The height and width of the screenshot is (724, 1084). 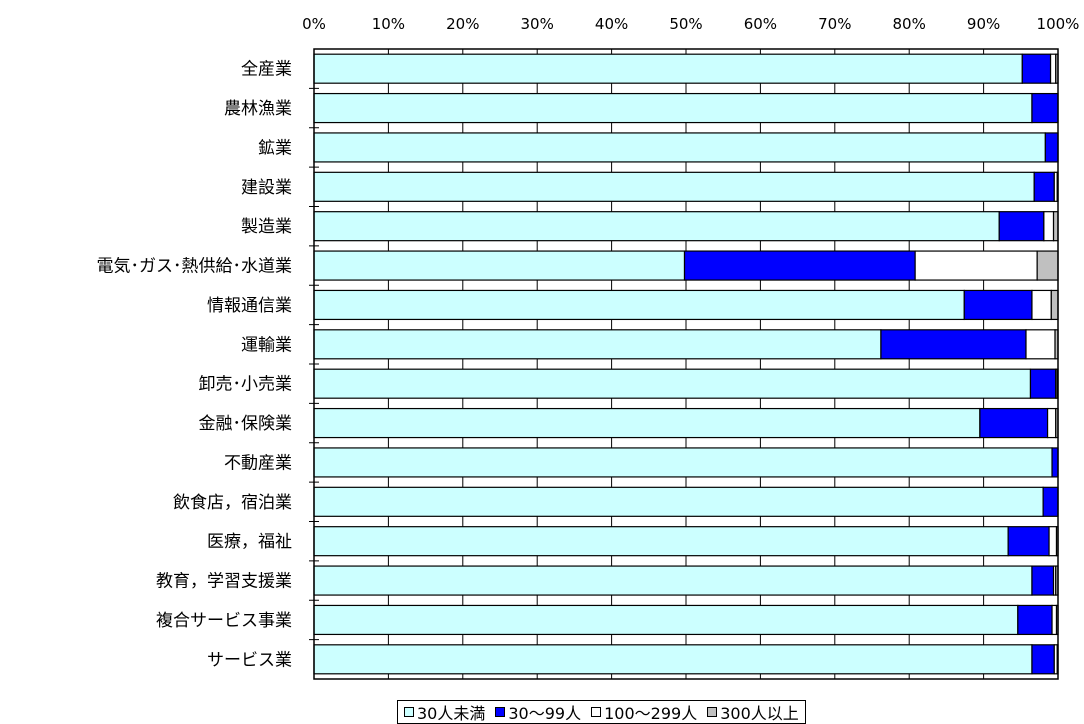 I want to click on x-tick-label: 30%, so click(x=537, y=24).